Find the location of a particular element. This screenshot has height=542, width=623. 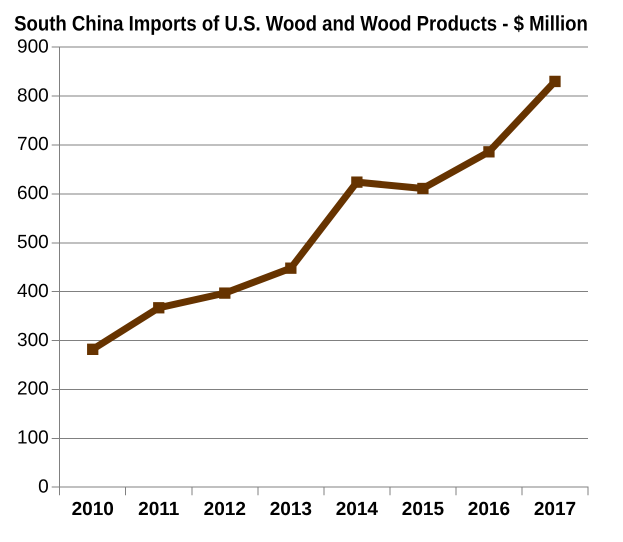

x-tick-label: 2012 is located at coordinates (225, 509).